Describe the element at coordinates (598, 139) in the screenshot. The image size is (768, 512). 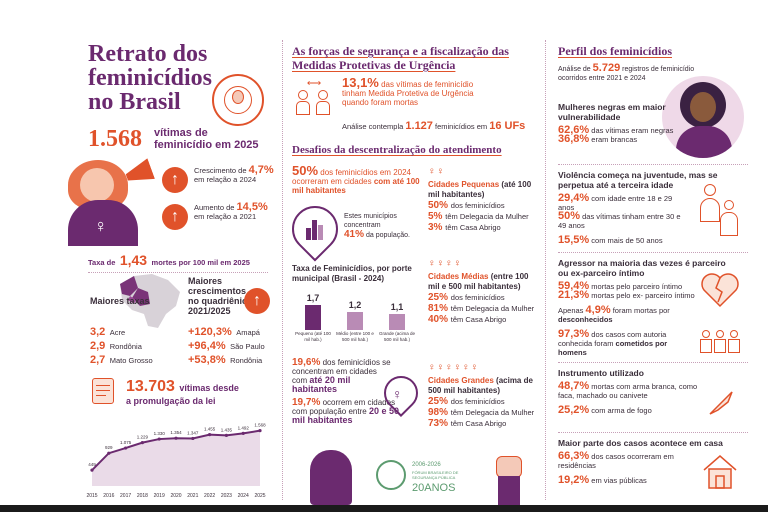
I see `list-item: 36,8% eram brancas` at that location.